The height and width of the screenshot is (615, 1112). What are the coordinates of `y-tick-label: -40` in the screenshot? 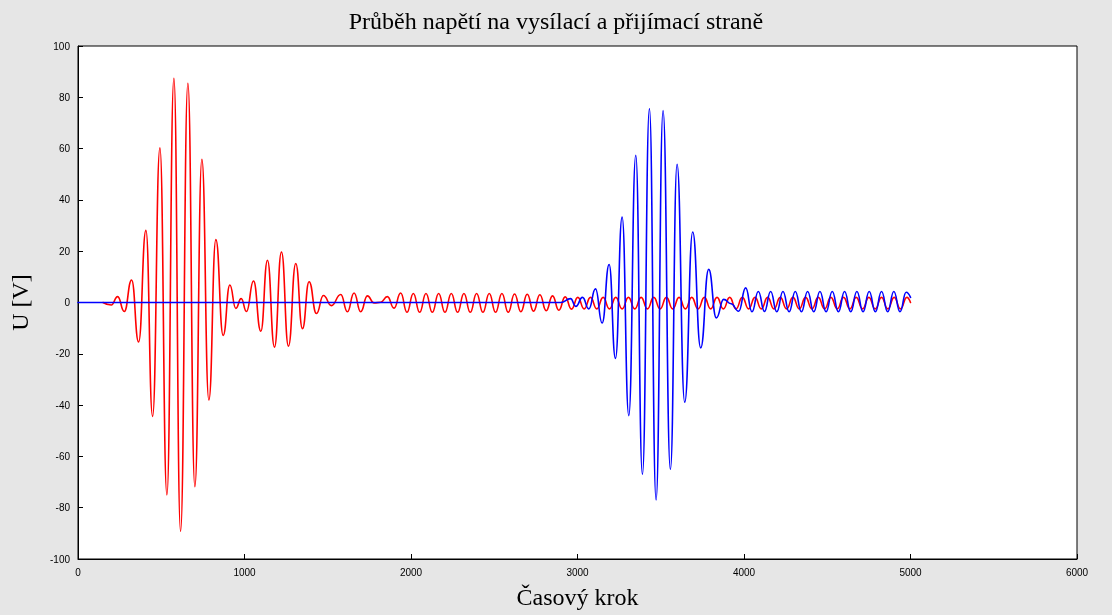 It's located at (63, 405).